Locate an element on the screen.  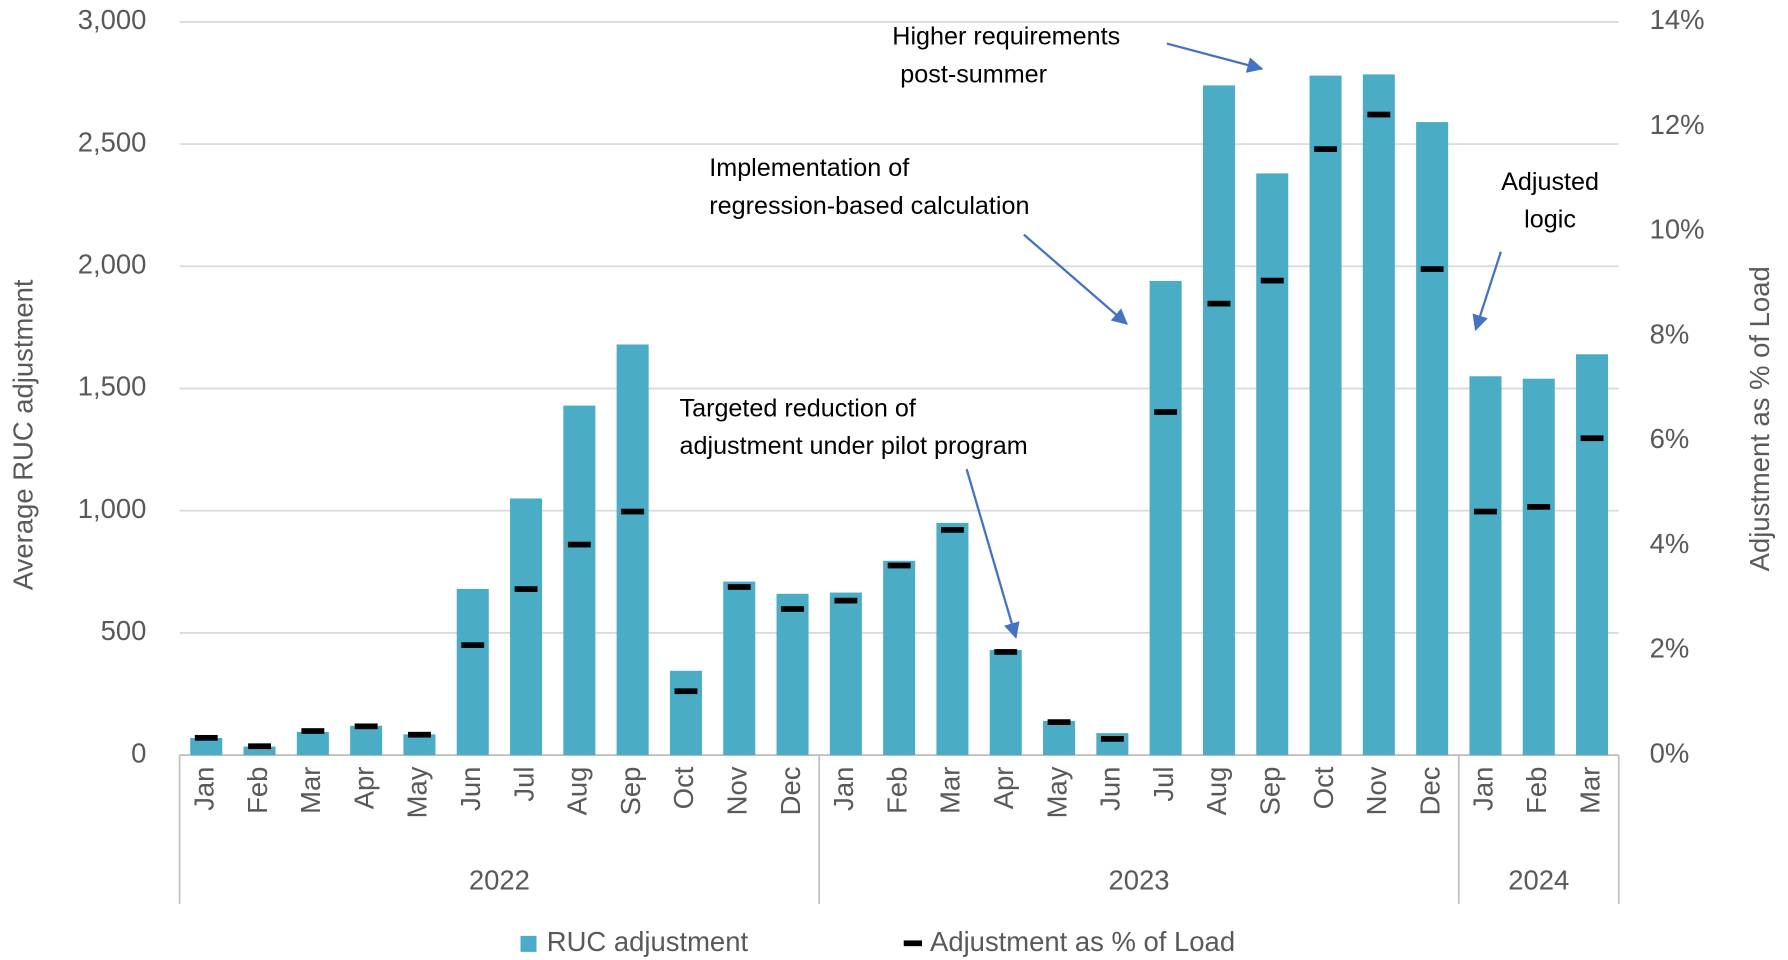
y2-tick-label: 2% is located at coordinates (1670, 648).